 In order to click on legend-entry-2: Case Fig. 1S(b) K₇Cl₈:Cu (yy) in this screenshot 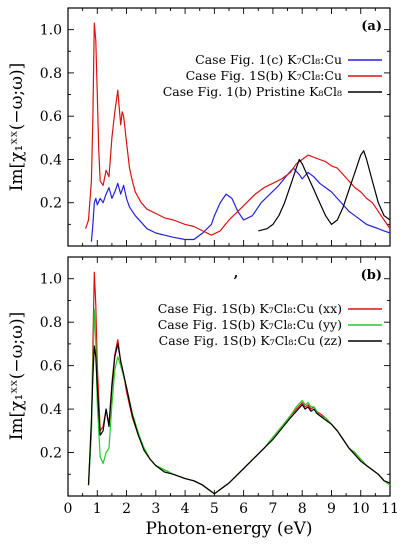, I will do `click(250, 324)`.